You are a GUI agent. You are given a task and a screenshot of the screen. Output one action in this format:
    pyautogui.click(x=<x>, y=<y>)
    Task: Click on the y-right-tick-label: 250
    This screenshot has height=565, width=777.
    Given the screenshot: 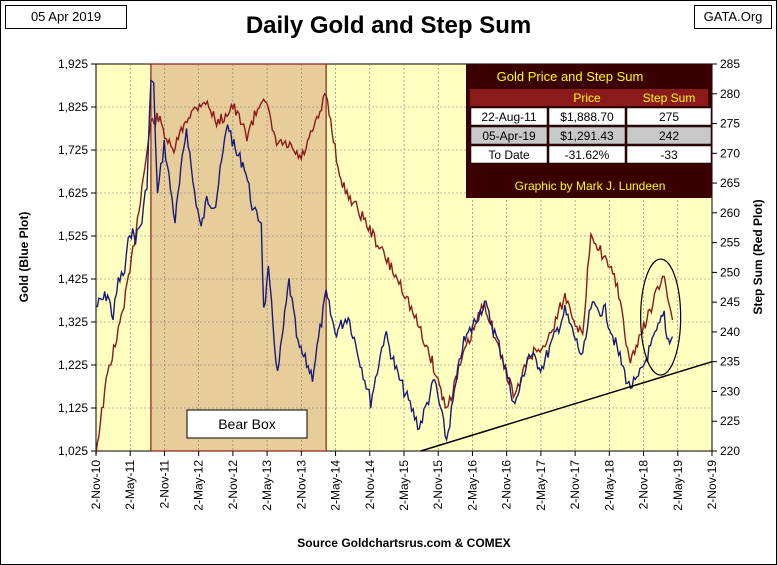 What is the action you would take?
    pyautogui.click(x=730, y=272)
    